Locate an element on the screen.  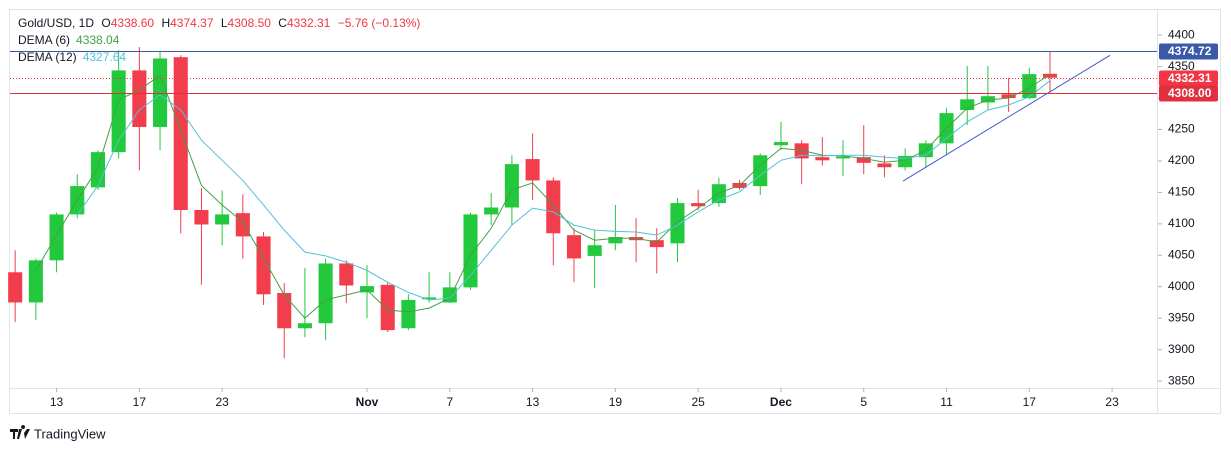
ohlc-key: L is located at coordinates (224, 23).